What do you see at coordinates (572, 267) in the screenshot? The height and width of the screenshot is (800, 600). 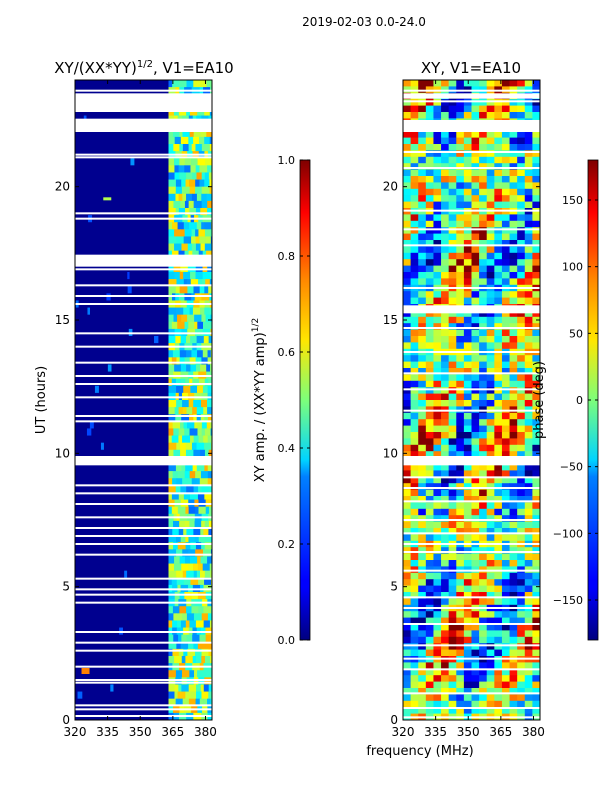 I see `colorbar-tick-label: 100` at bounding box center [572, 267].